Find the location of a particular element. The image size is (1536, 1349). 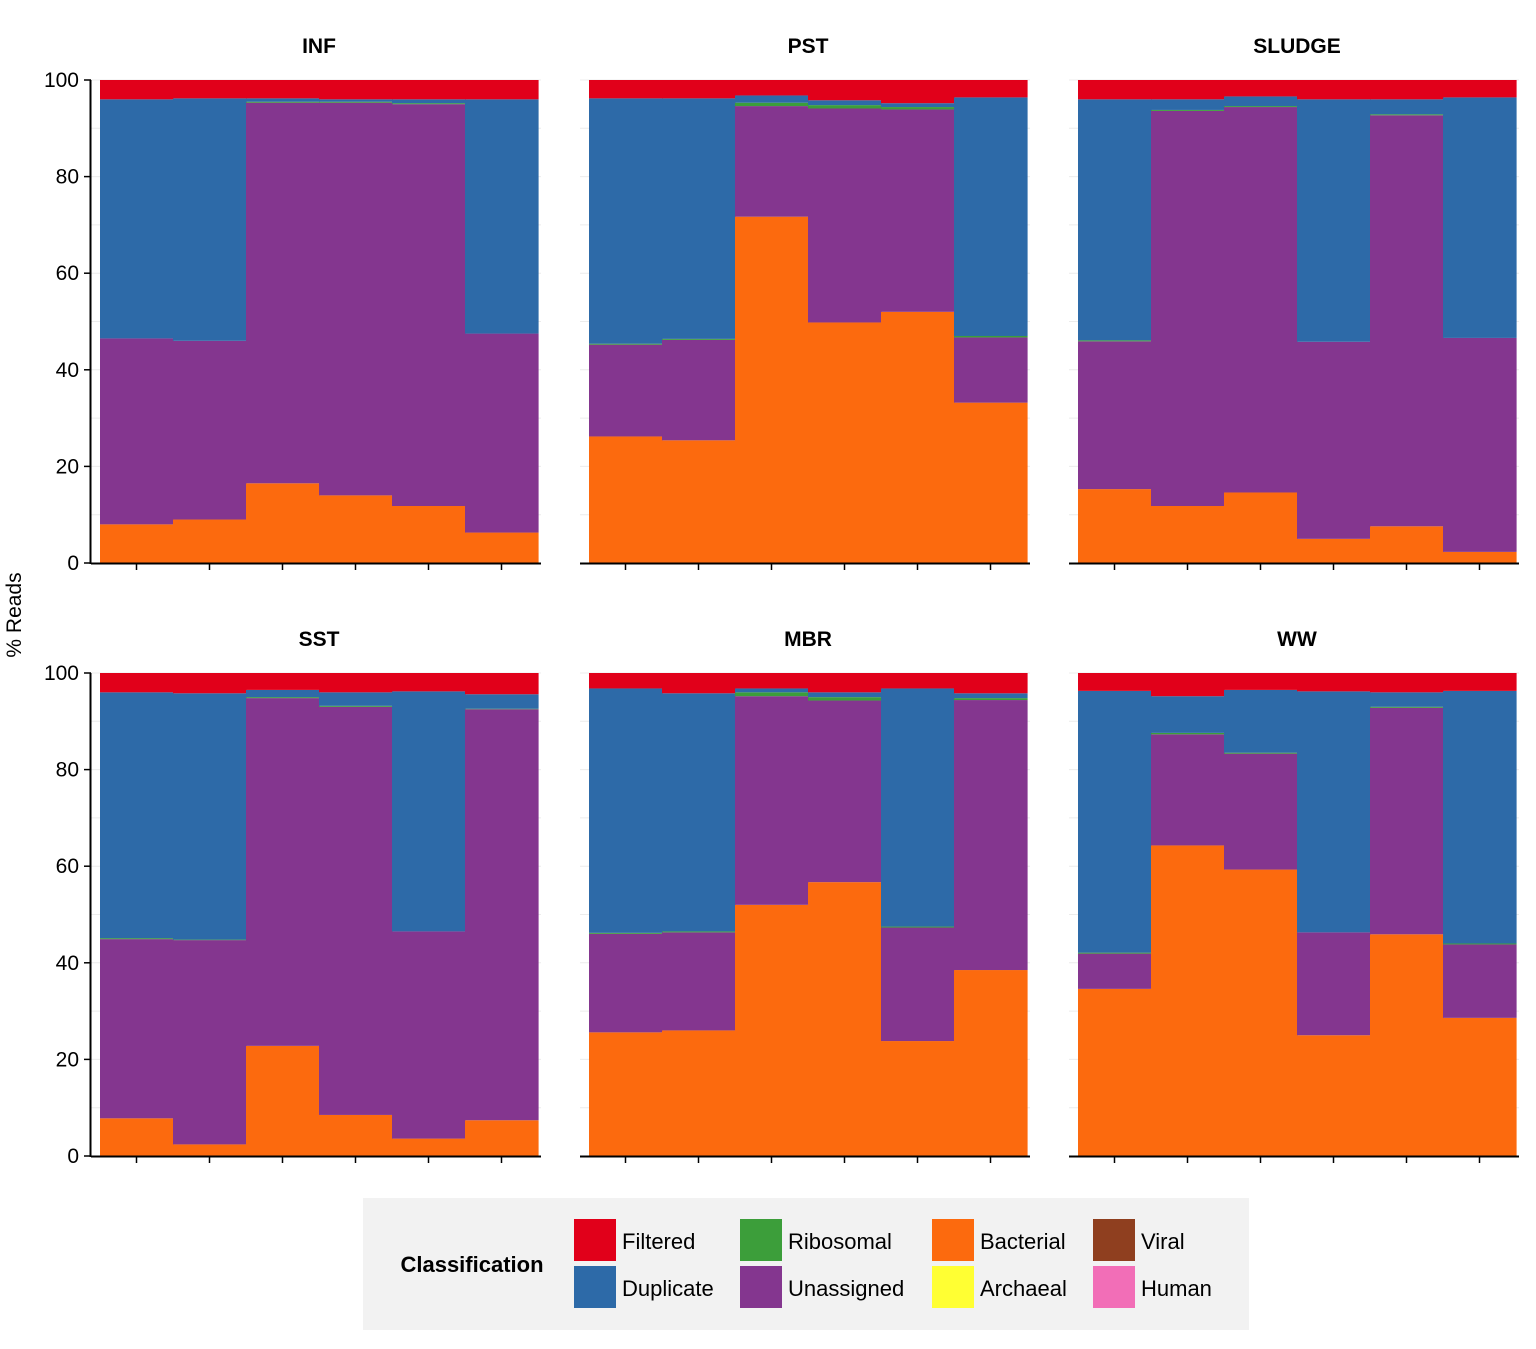

y-axis-title: % Reads is located at coordinates (14, 614).